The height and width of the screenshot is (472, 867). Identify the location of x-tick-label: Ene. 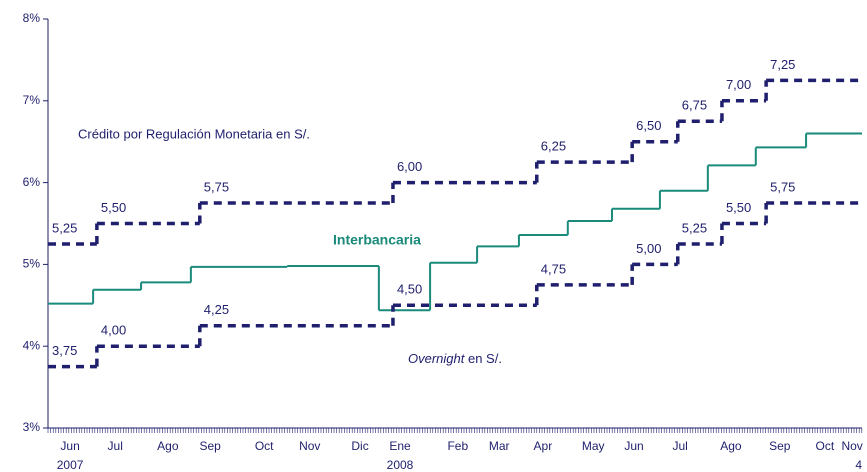
(400, 446).